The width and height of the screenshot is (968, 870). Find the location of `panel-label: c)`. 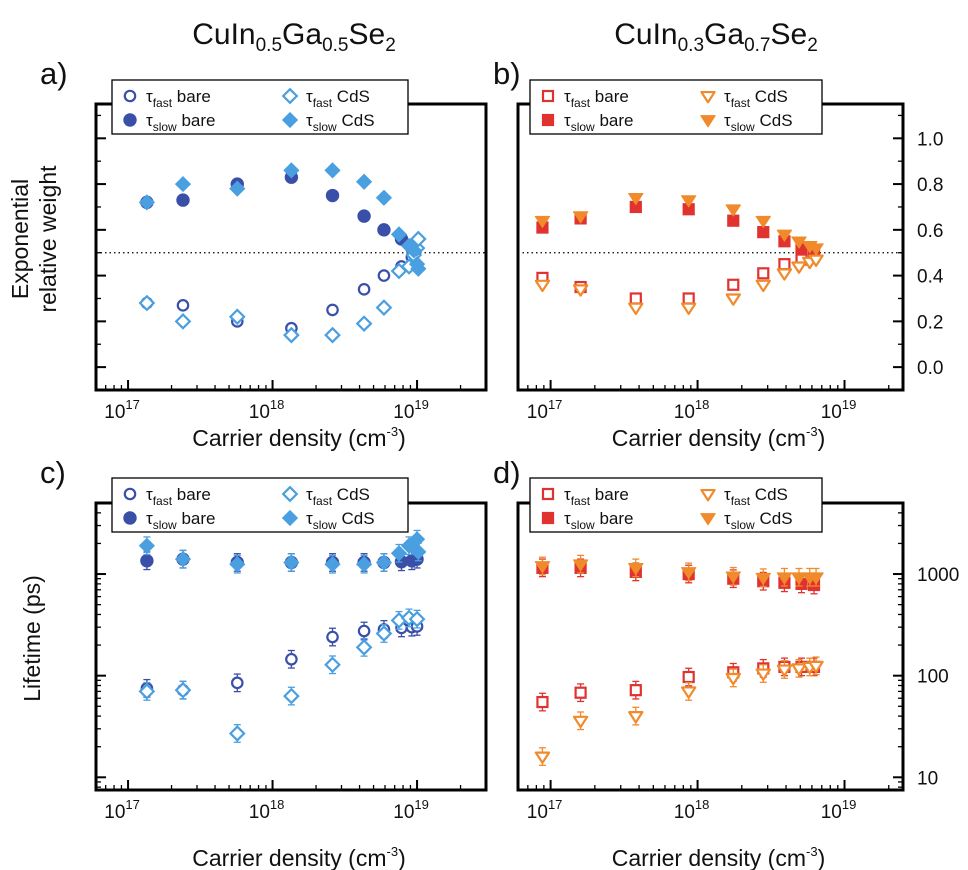

panel-label: c) is located at coordinates (53, 472).